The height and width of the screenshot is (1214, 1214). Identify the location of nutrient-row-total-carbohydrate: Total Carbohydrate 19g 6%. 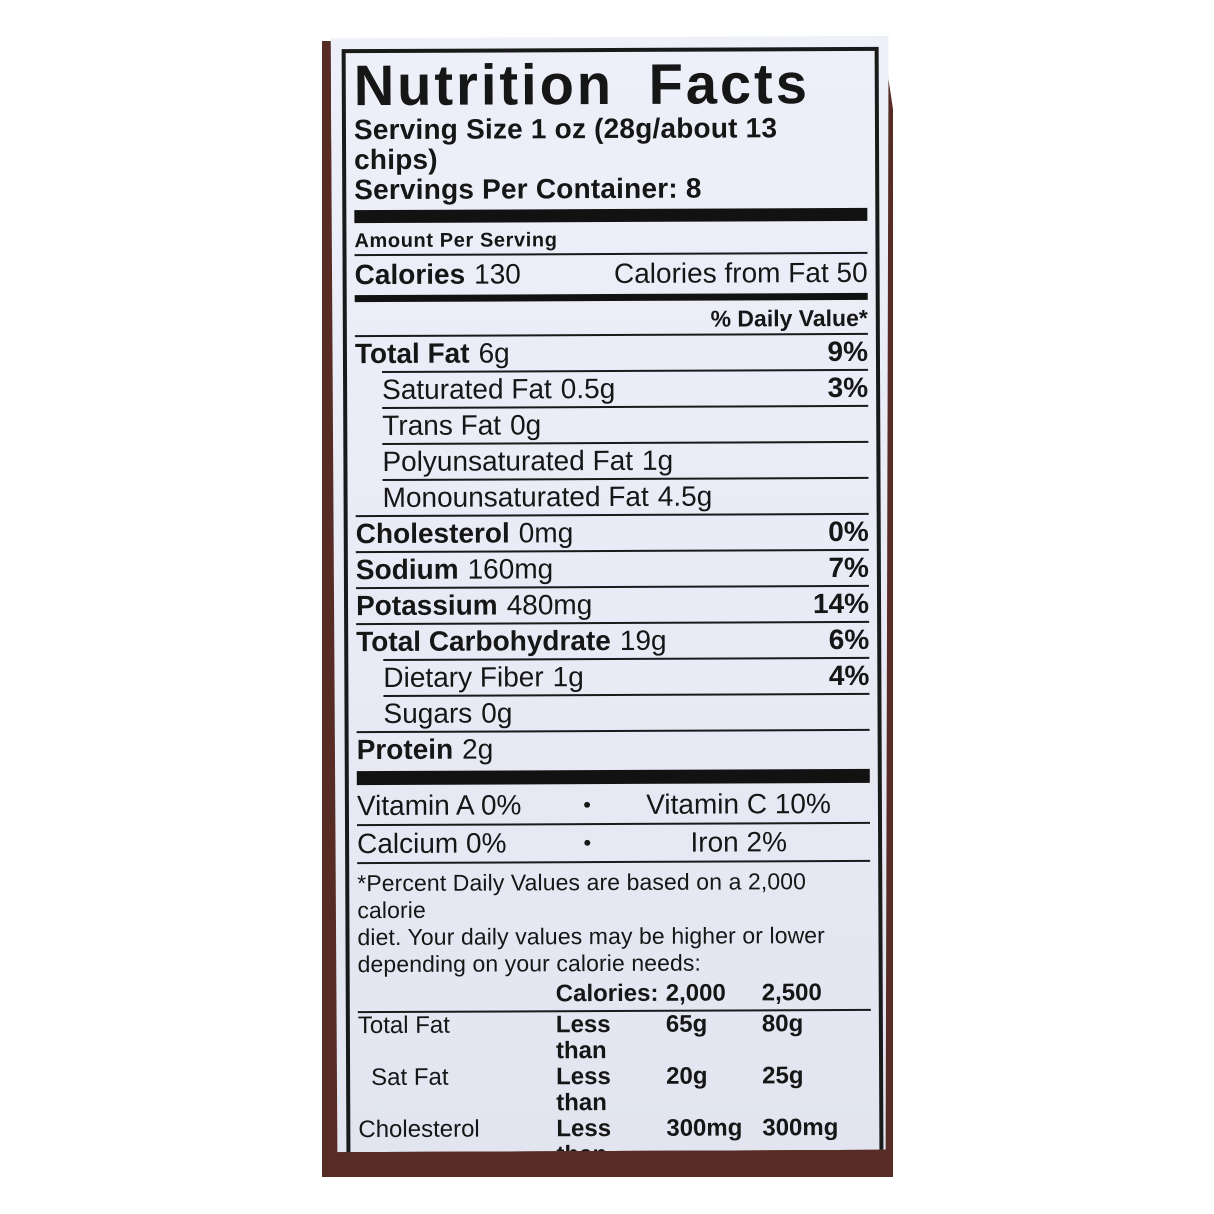
(613, 640).